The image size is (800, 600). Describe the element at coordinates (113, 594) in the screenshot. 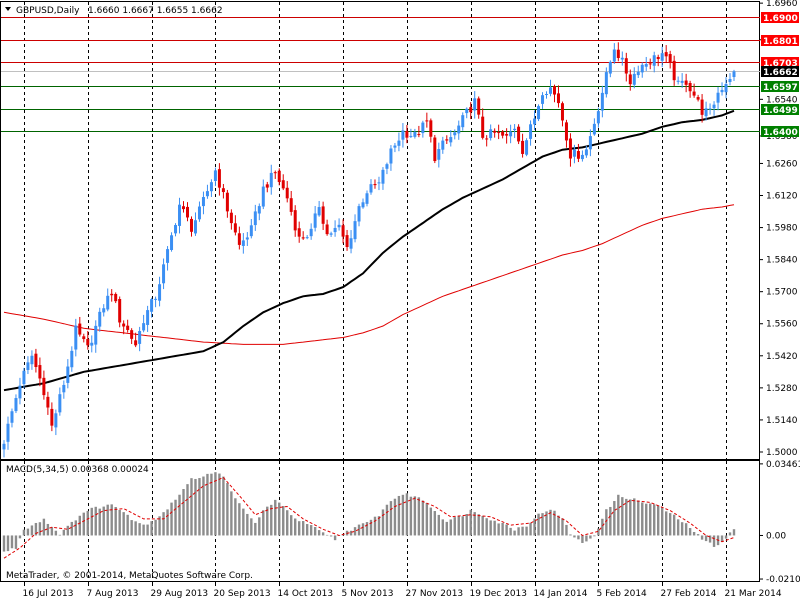

I see `x-tick-label: 7 Aug 2013` at that location.